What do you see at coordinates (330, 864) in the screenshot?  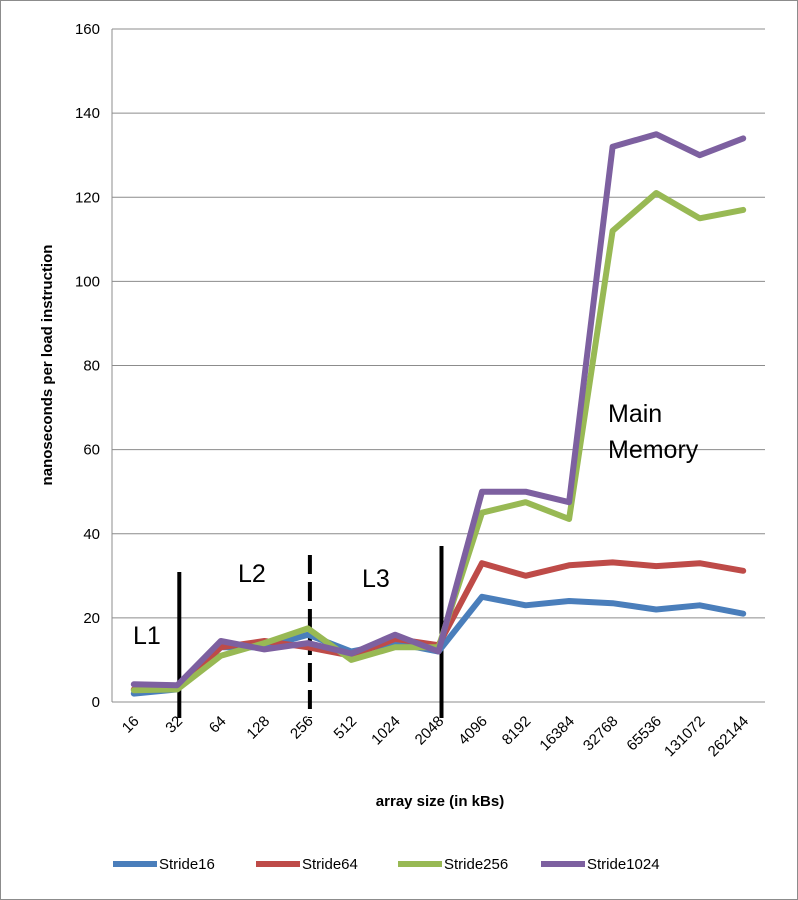 I see `legend-label: Stride64` at bounding box center [330, 864].